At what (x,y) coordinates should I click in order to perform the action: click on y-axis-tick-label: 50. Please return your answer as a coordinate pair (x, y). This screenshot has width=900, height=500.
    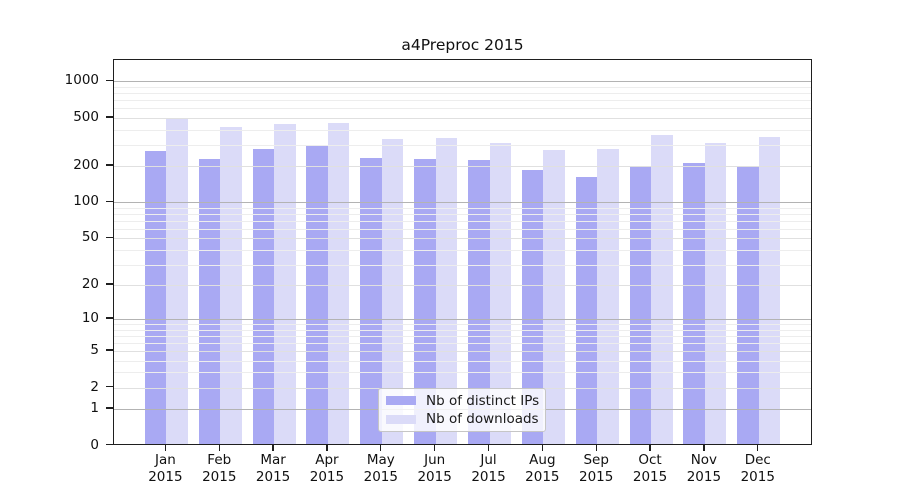
    Looking at the image, I should click on (90, 237).